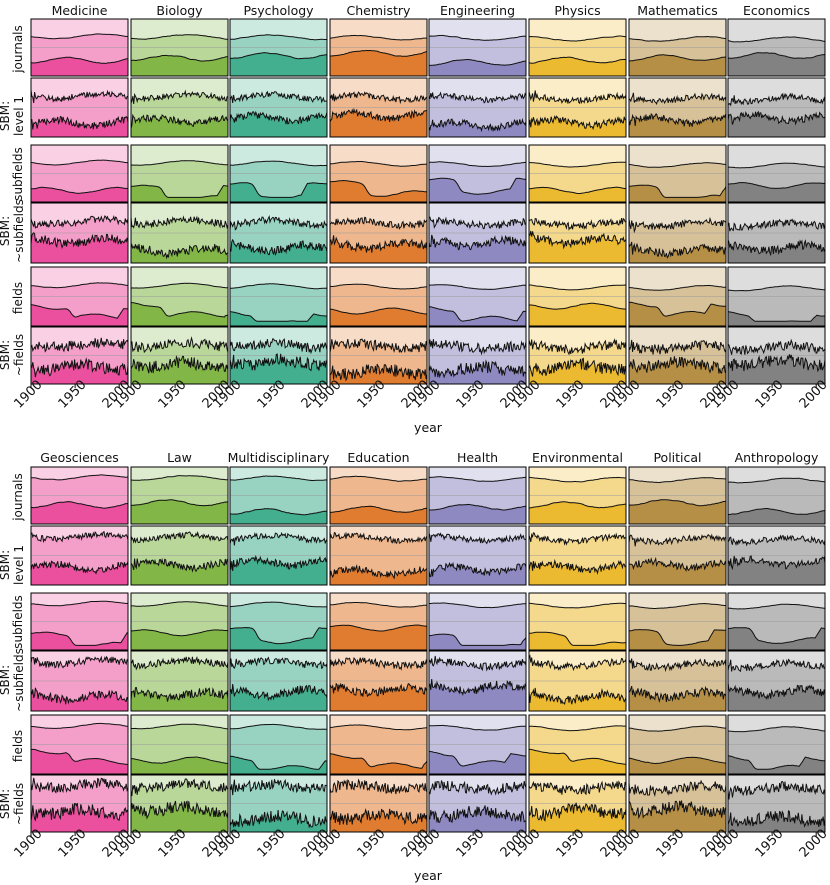 The width and height of the screenshot is (830, 885). Describe the element at coordinates (79, 495) in the screenshot. I see `cell-geosciences-row1` at that location.